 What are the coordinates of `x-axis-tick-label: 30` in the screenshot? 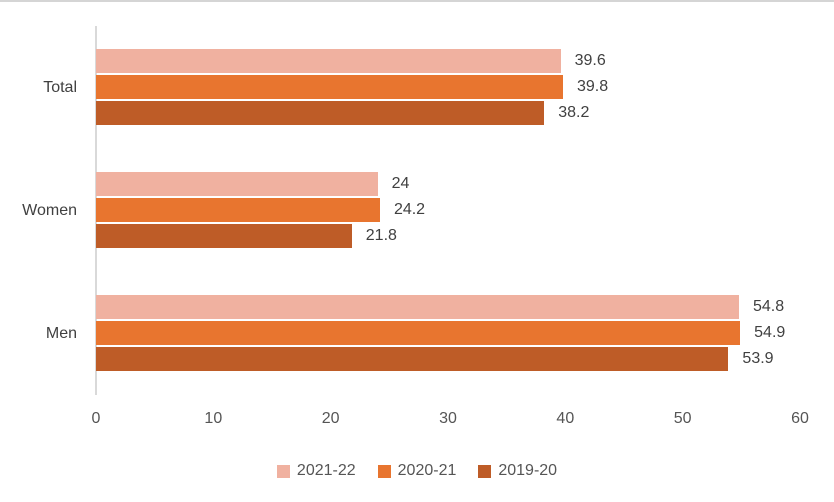 It's located at (448, 418).